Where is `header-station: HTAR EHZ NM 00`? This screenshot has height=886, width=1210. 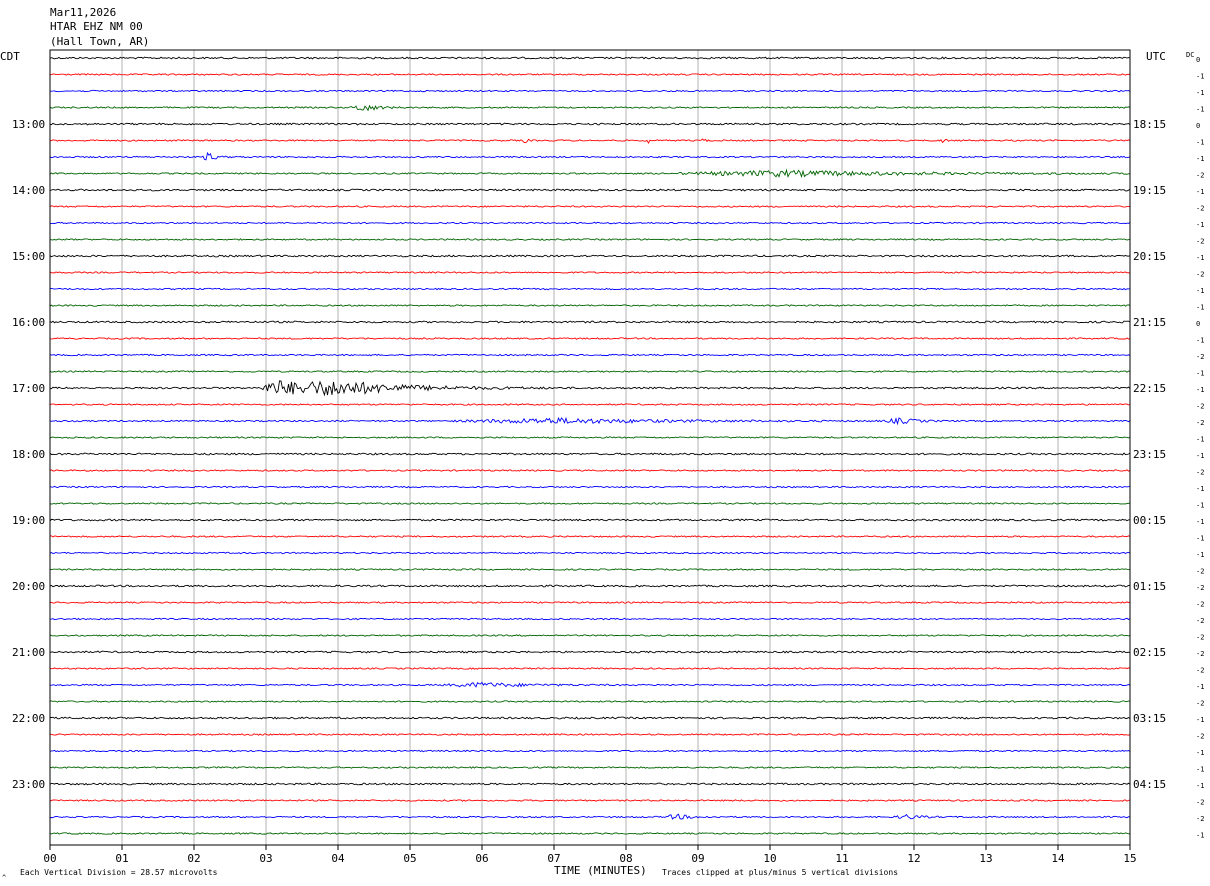
header-station: HTAR EHZ NM 00 is located at coordinates (96, 26).